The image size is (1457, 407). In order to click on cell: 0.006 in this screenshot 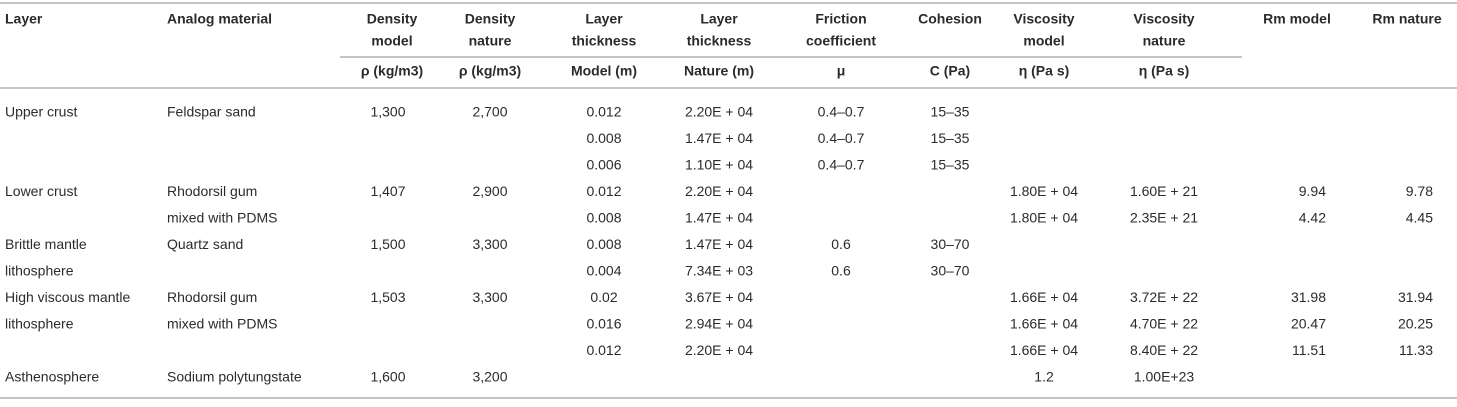, I will do `click(603, 165)`.